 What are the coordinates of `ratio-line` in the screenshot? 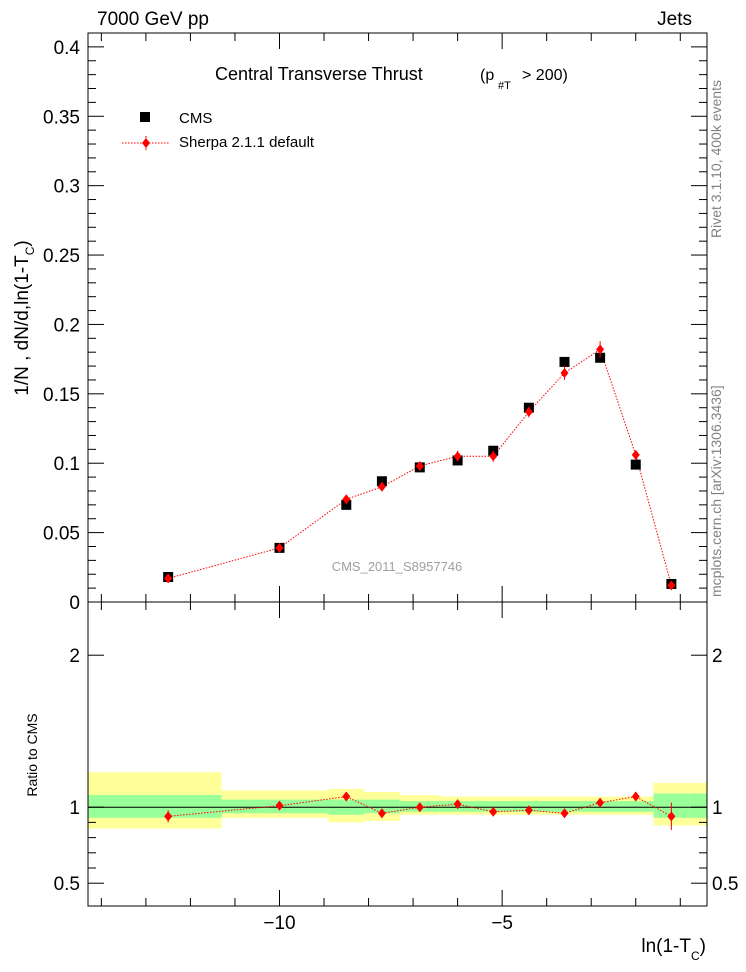 It's located at (420, 806).